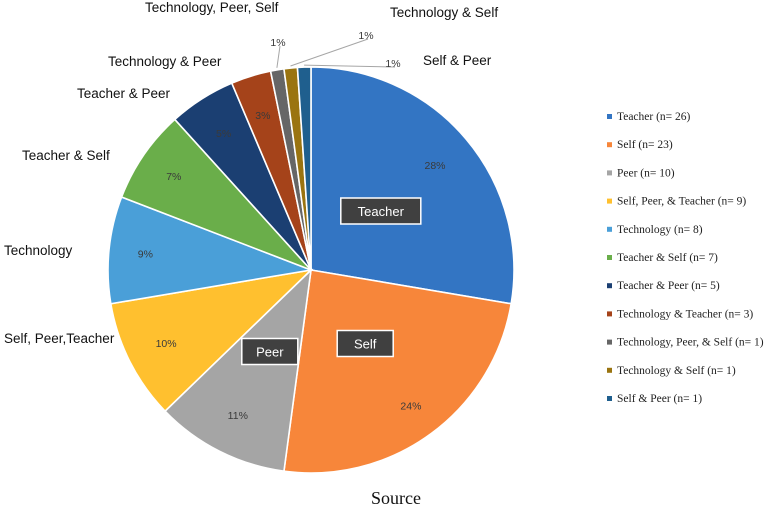 Image resolution: width=782 pixels, height=507 pixels. What do you see at coordinates (238, 416) in the screenshot?
I see `percent-label-peer: 11%` at bounding box center [238, 416].